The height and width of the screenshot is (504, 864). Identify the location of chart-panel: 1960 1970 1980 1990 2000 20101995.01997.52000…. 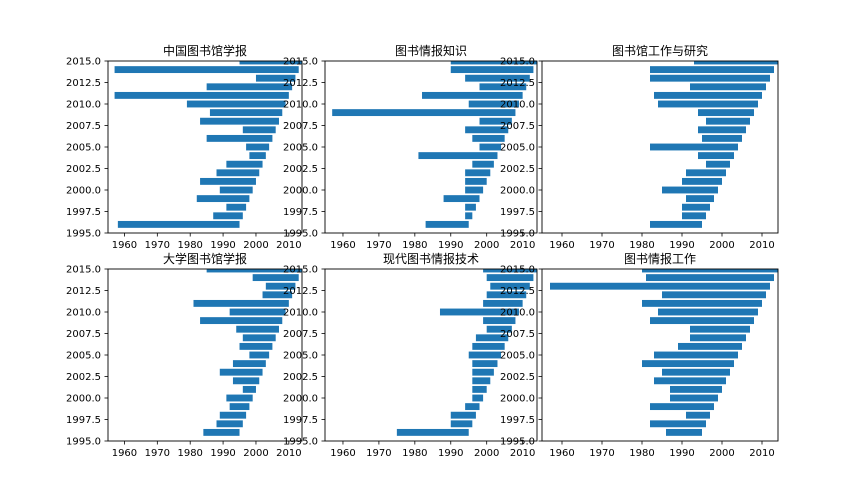
(410, 355).